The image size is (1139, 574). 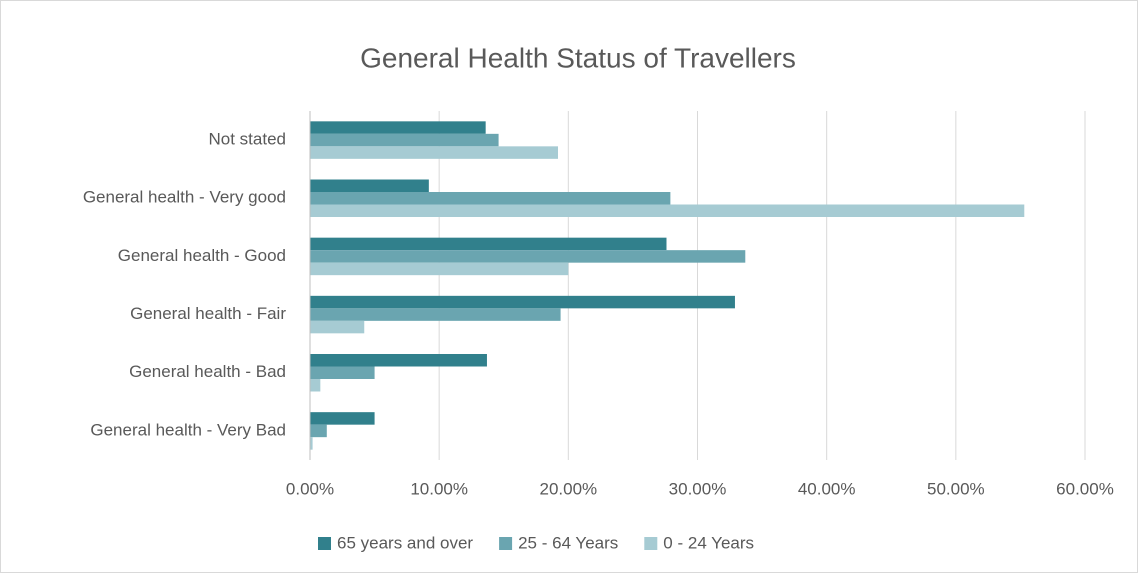 I want to click on x-tick-label: 50.00%, so click(x=956, y=488).